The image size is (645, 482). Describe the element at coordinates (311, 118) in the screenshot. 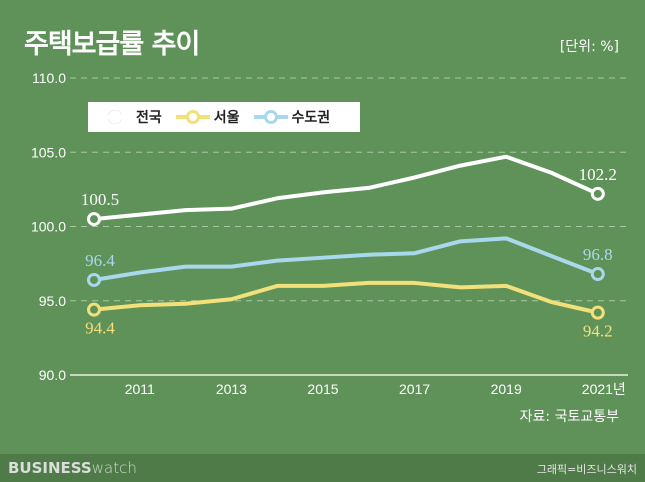

I see `legend-label: 수도권` at that location.